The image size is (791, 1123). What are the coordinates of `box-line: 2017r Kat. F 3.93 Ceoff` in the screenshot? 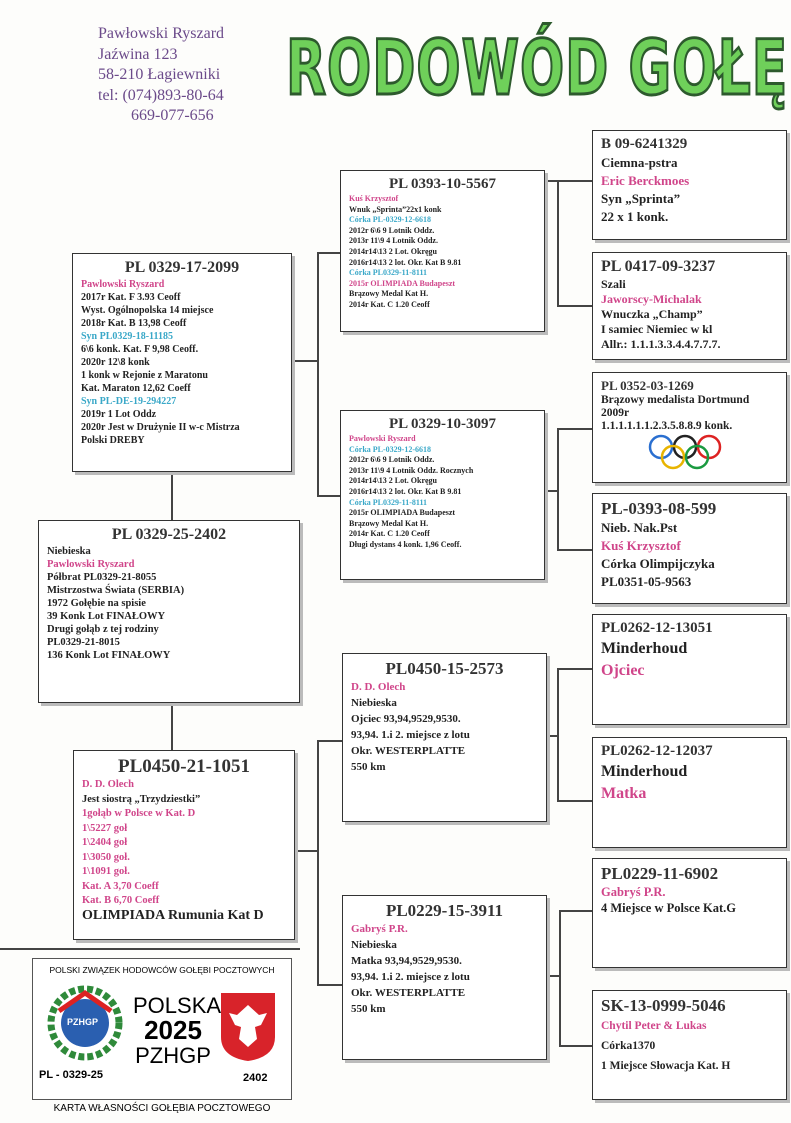 It's located at (131, 297).